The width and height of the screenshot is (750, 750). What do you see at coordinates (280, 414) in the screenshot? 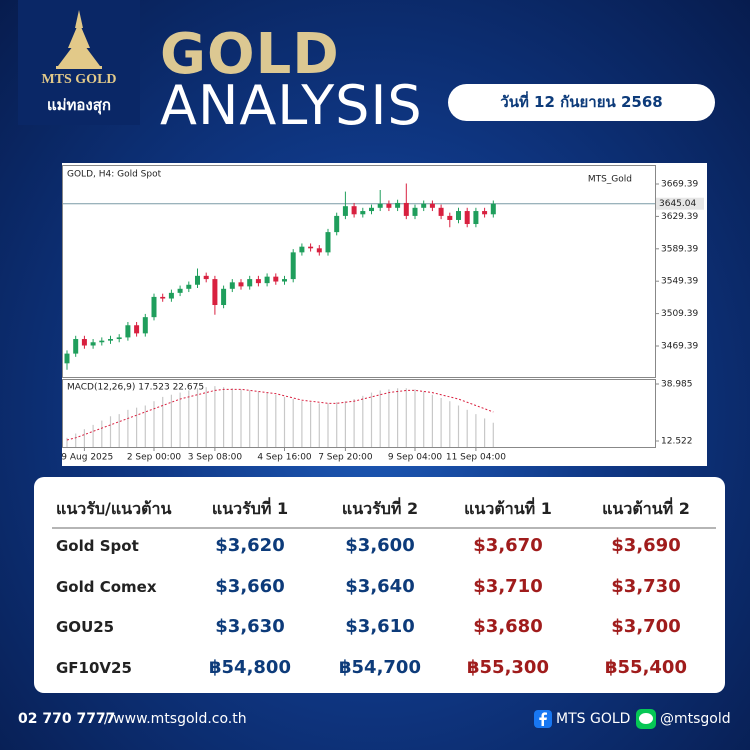
I see `signal-line` at bounding box center [280, 414].